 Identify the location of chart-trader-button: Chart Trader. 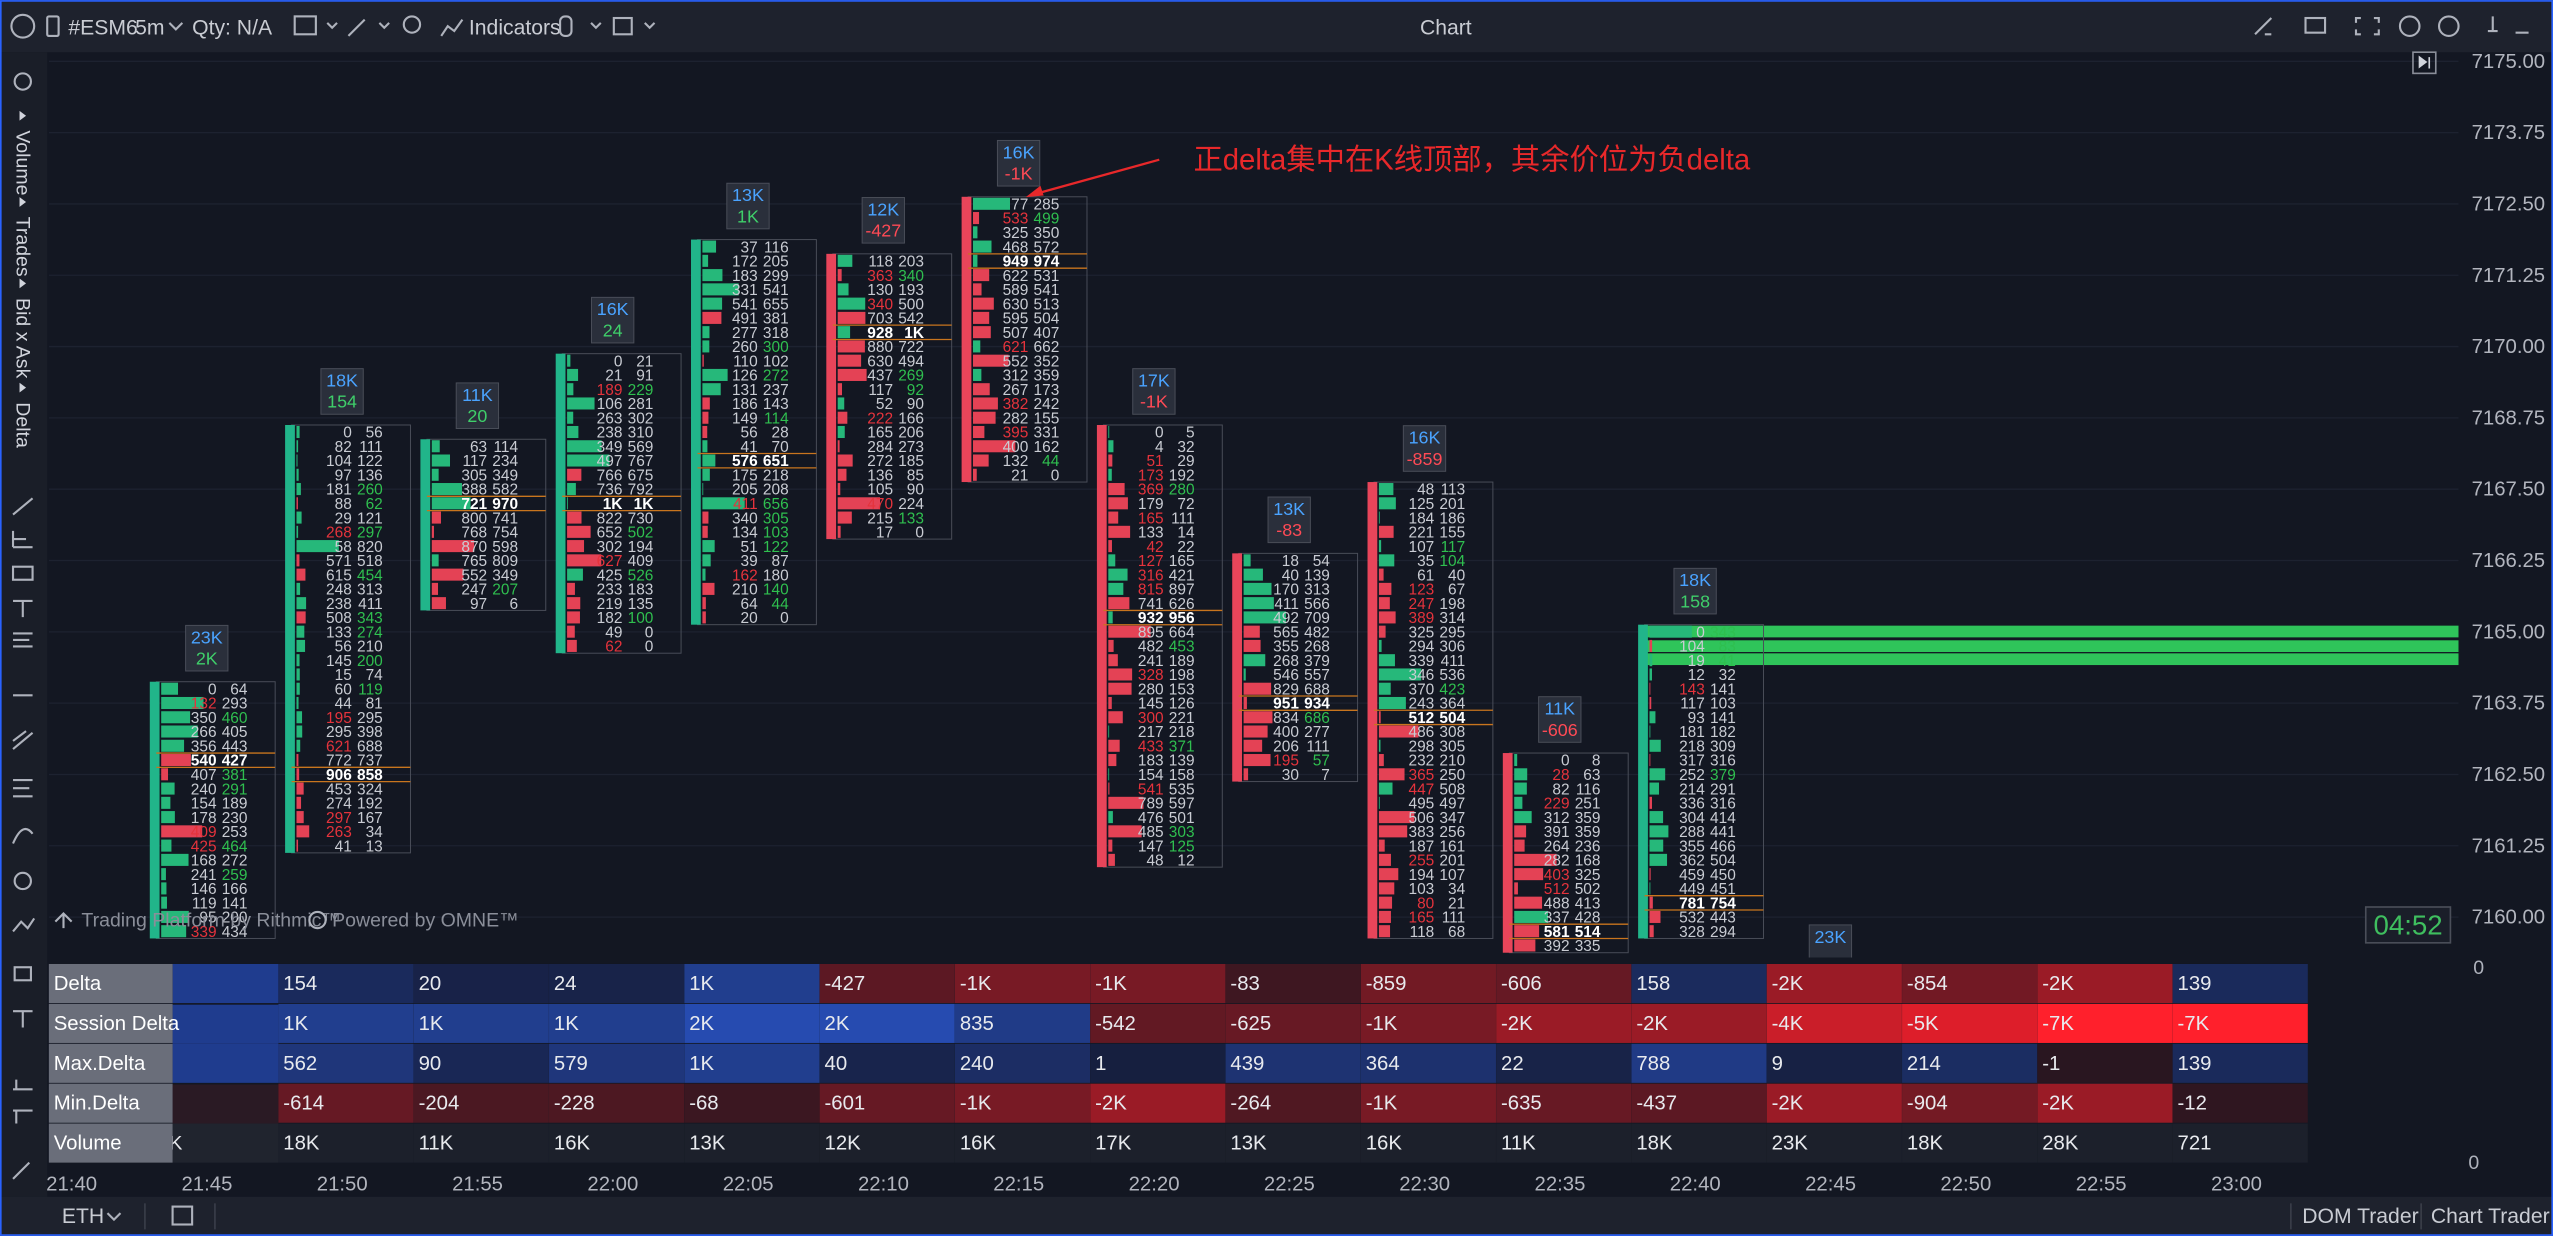
(2490, 1216).